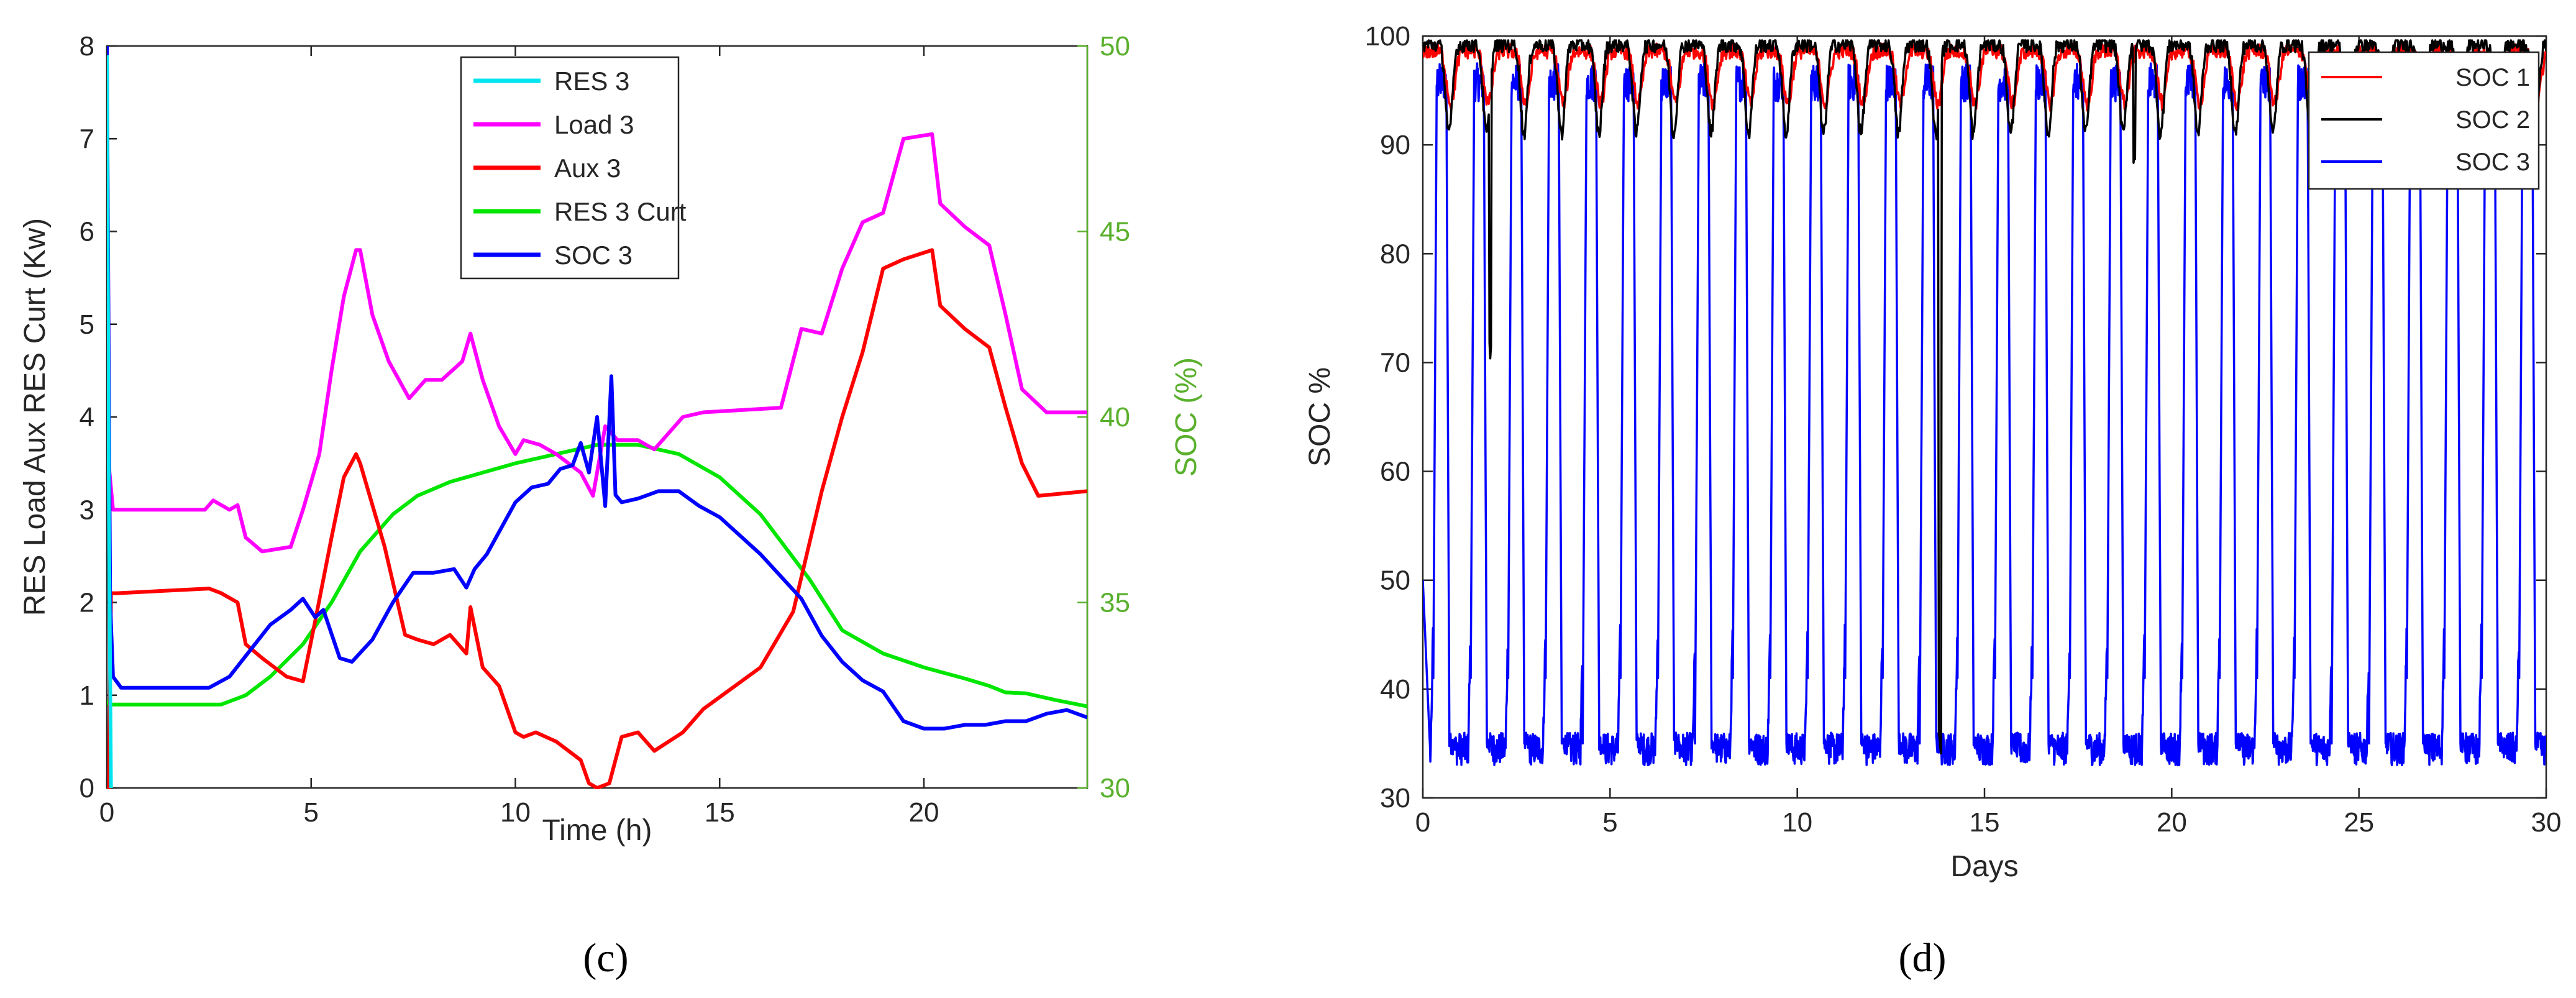 The height and width of the screenshot is (998, 2576). I want to click on x-axis-label-d: Days, so click(1984, 866).